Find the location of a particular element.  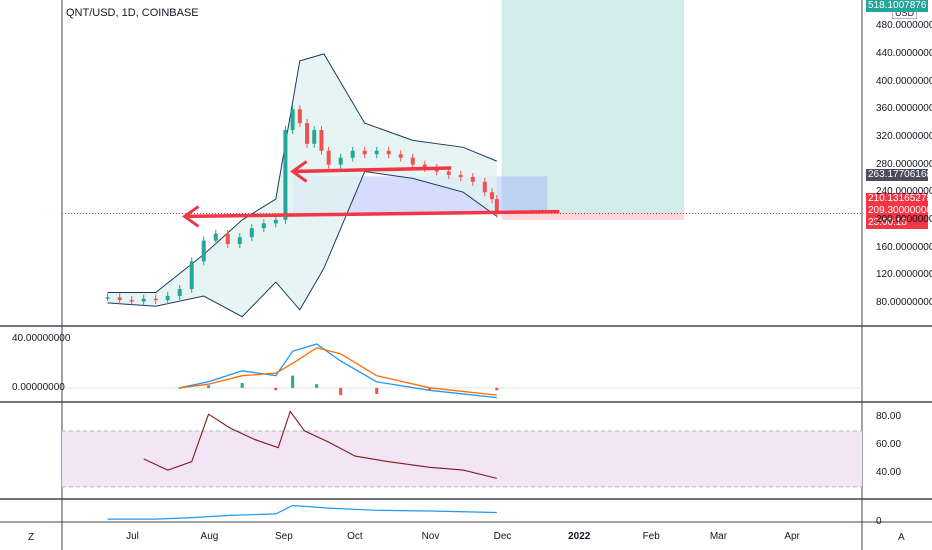

x-tick-label: Sep is located at coordinates (284, 536).